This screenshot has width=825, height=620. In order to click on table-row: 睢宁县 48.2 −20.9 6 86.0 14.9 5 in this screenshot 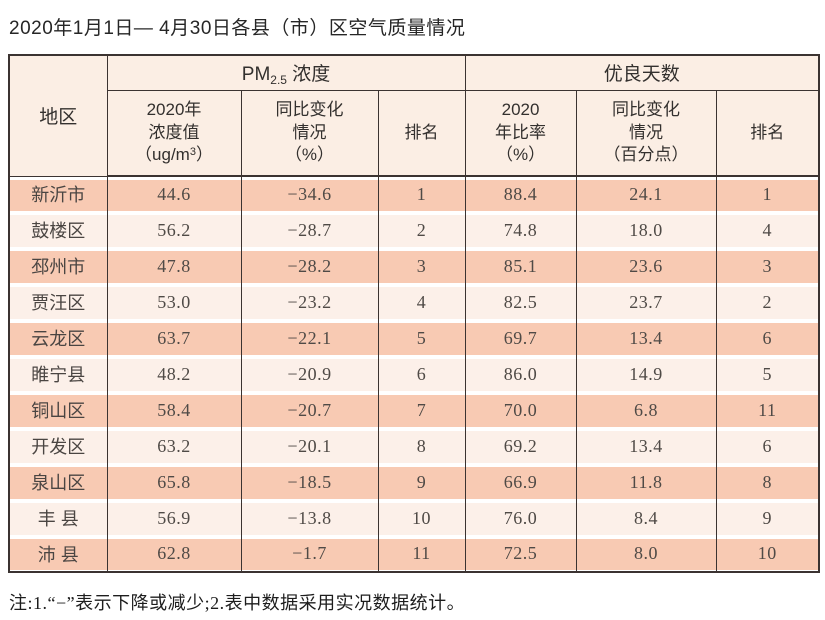, I will do `click(414, 374)`.